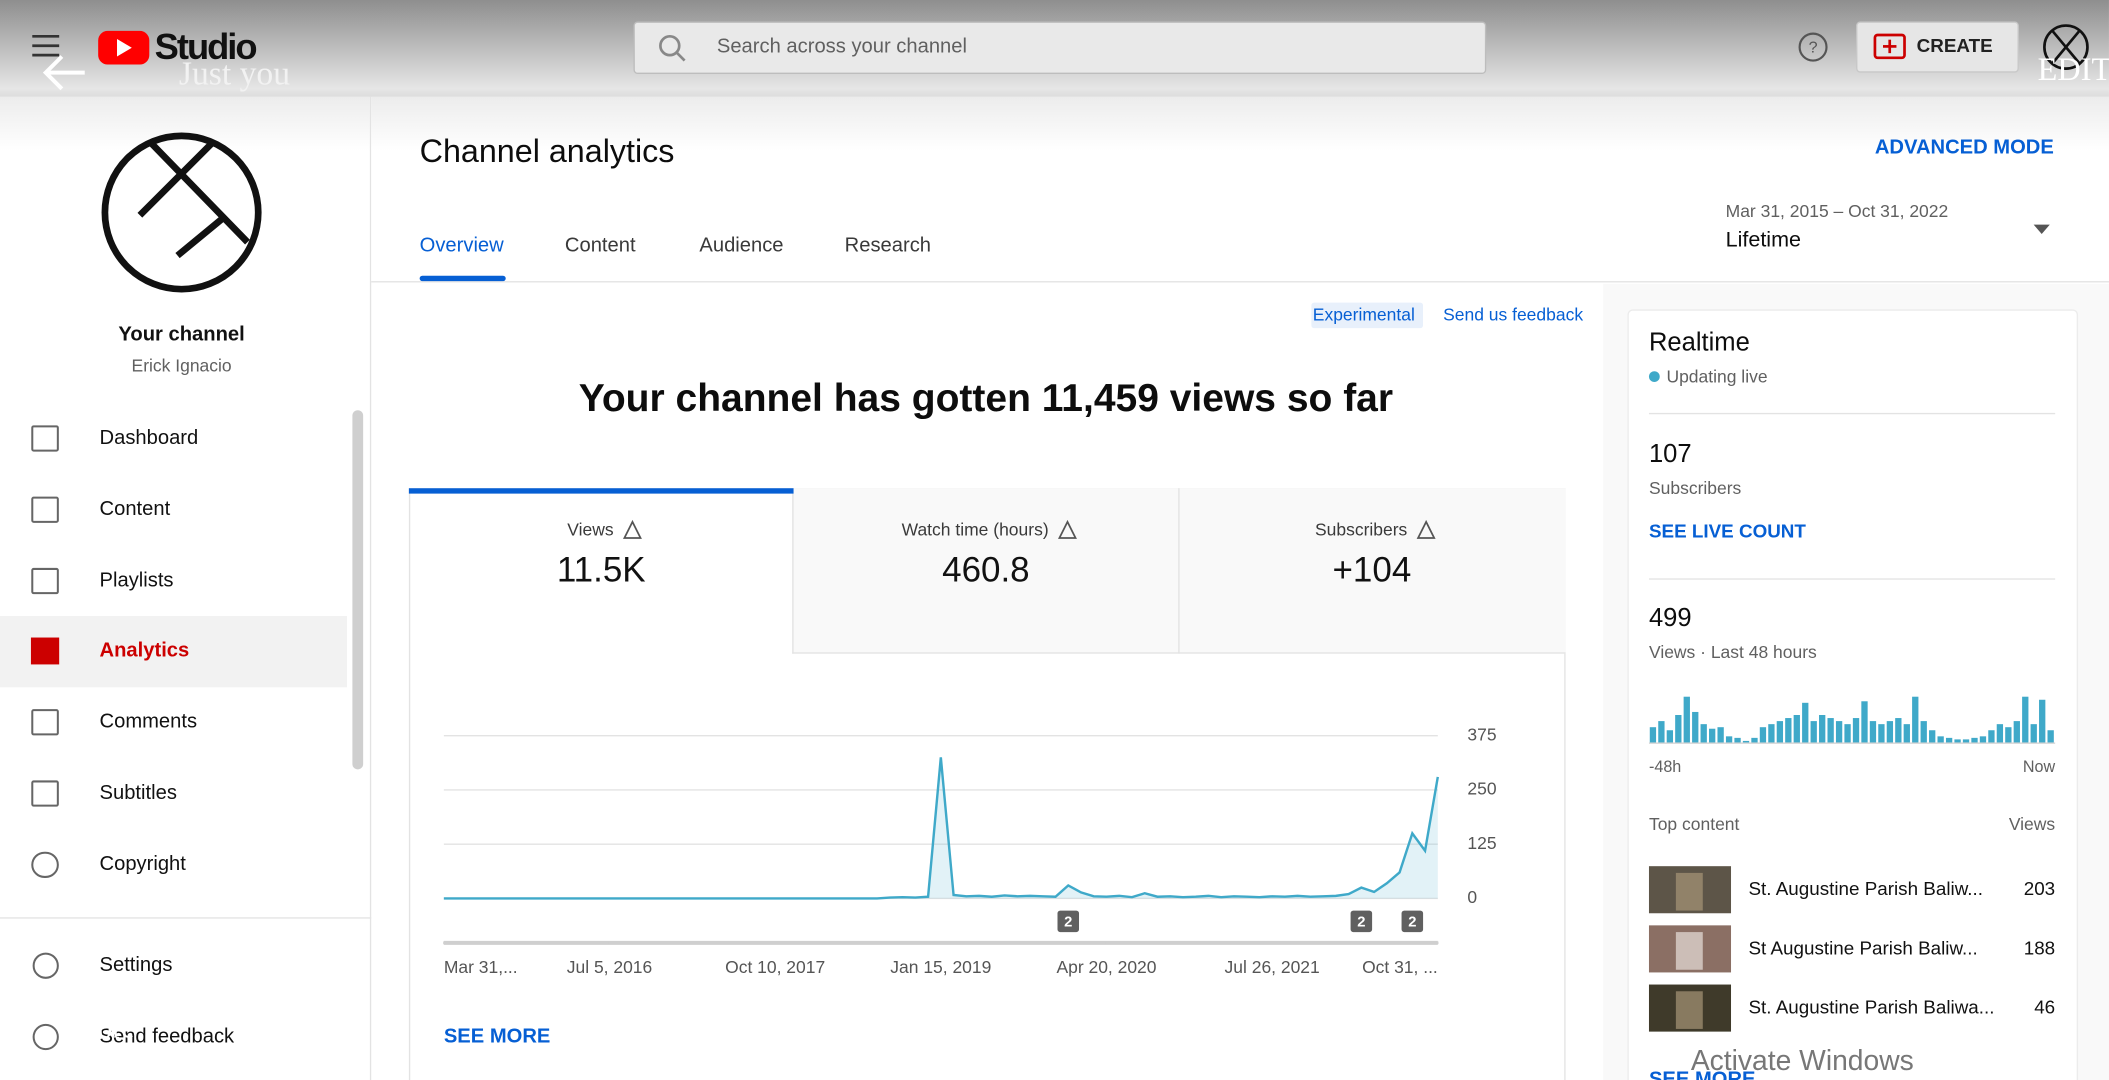  Describe the element at coordinates (1763, 241) in the screenshot. I see `period: Lifetime` at that location.